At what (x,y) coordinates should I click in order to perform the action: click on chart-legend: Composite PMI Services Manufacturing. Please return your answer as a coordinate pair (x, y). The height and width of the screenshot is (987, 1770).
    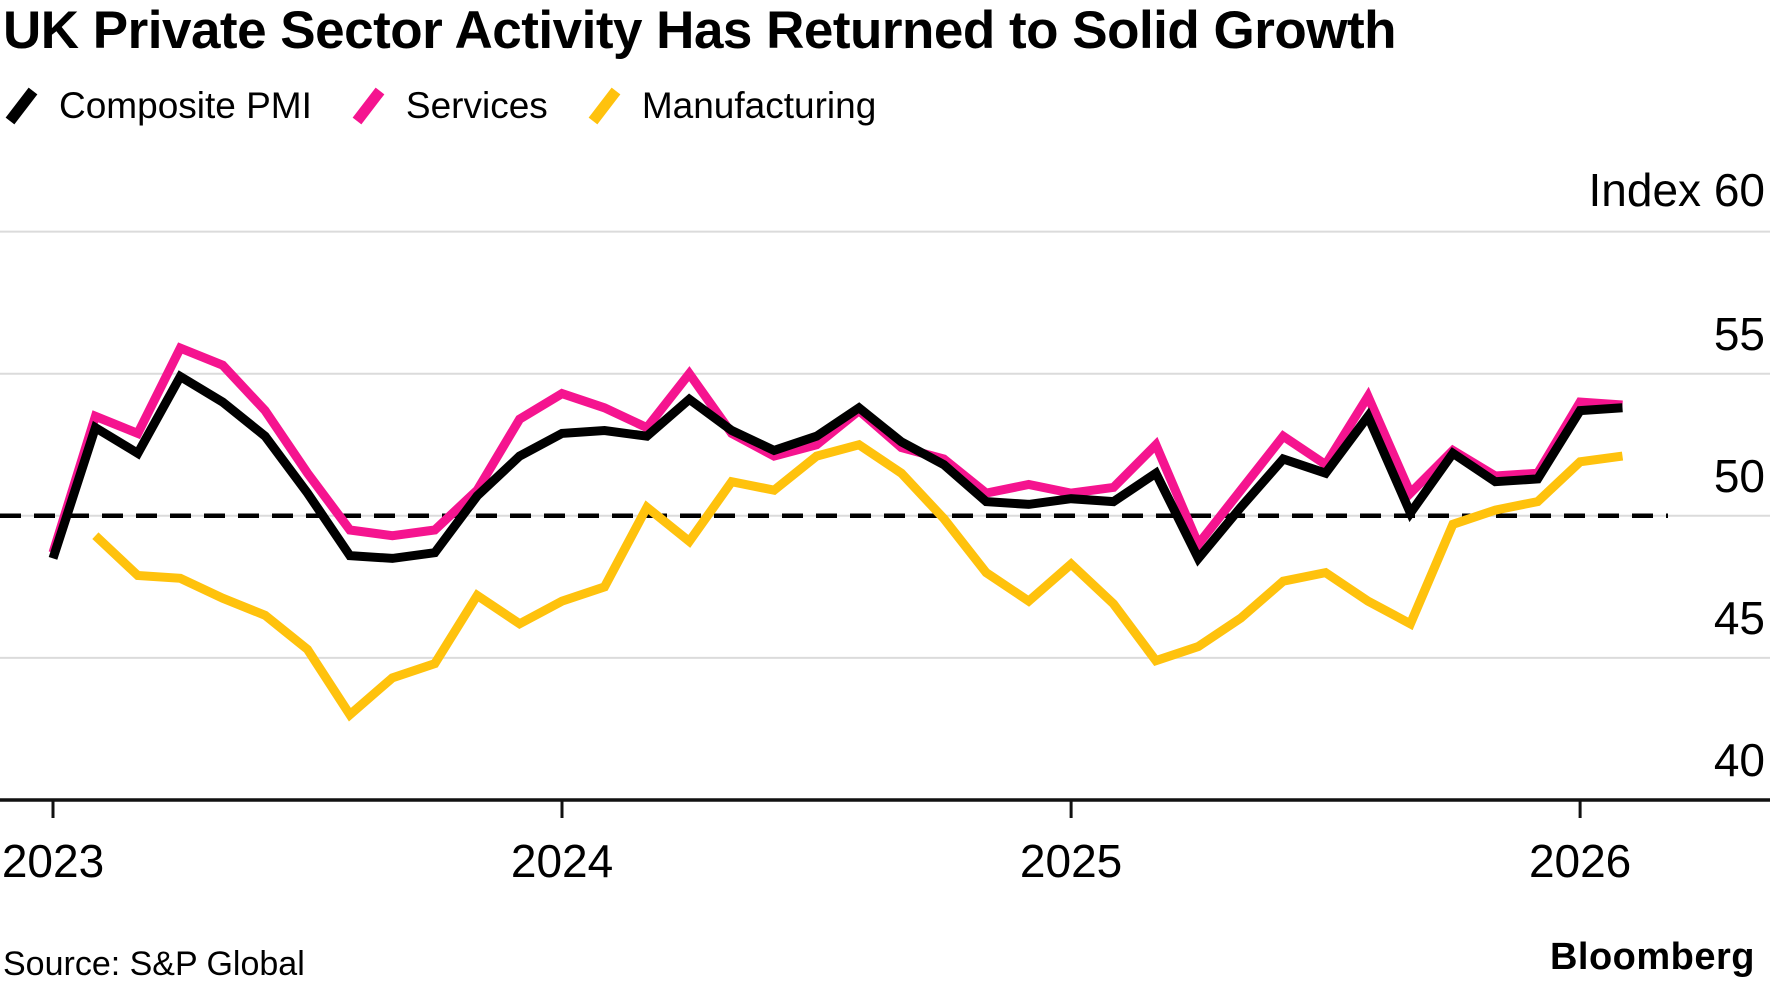
    Looking at the image, I should click on (439, 106).